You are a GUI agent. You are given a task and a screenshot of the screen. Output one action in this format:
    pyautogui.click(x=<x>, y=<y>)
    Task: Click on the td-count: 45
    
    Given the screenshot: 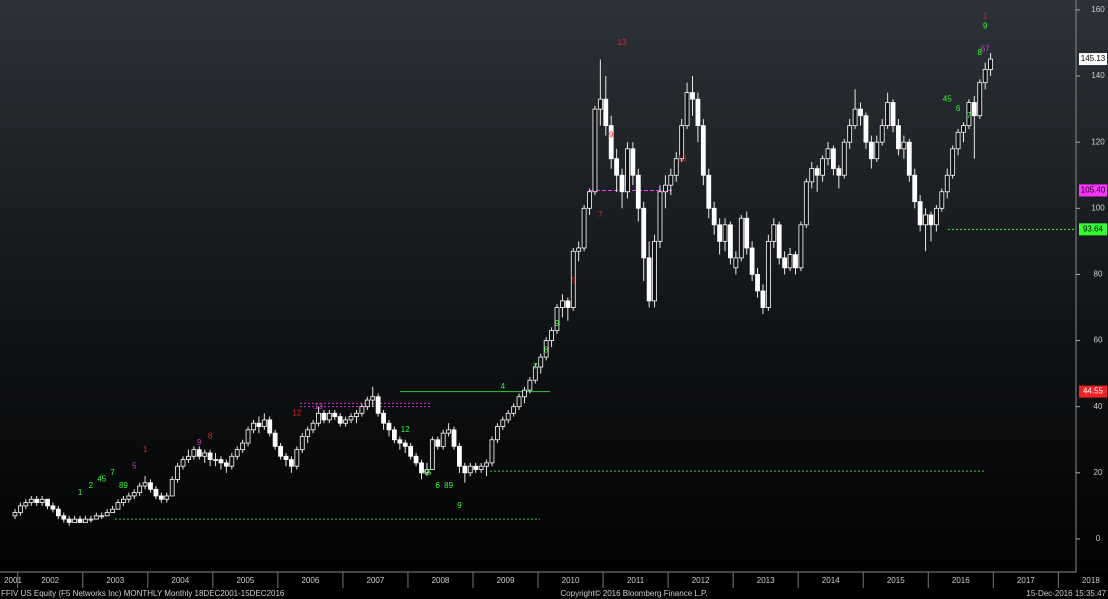 What is the action you would take?
    pyautogui.click(x=426, y=472)
    